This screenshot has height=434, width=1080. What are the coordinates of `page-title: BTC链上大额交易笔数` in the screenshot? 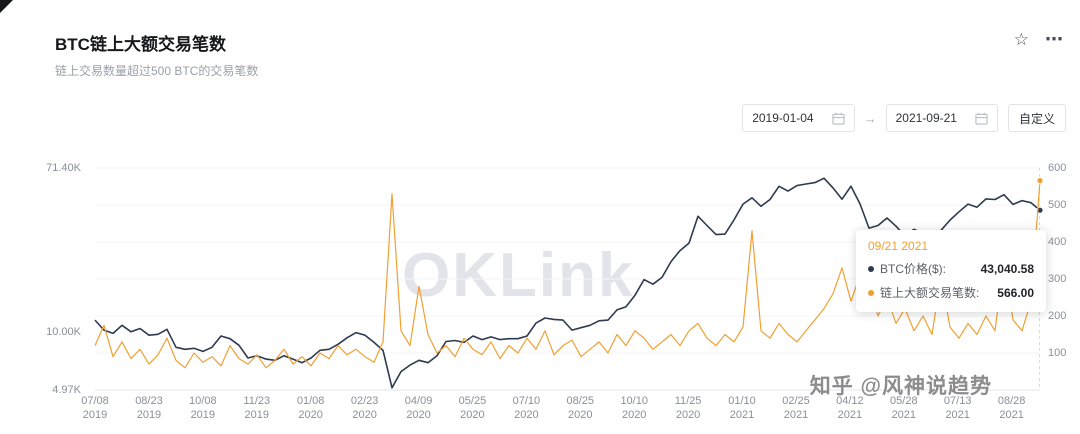 It's located at (140, 44).